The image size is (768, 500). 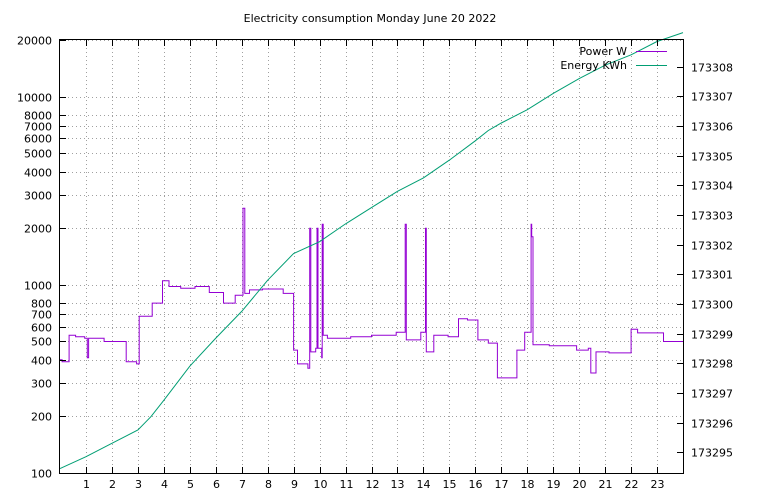 What do you see at coordinates (164, 484) in the screenshot?
I see `x-tick-label: 4` at bounding box center [164, 484].